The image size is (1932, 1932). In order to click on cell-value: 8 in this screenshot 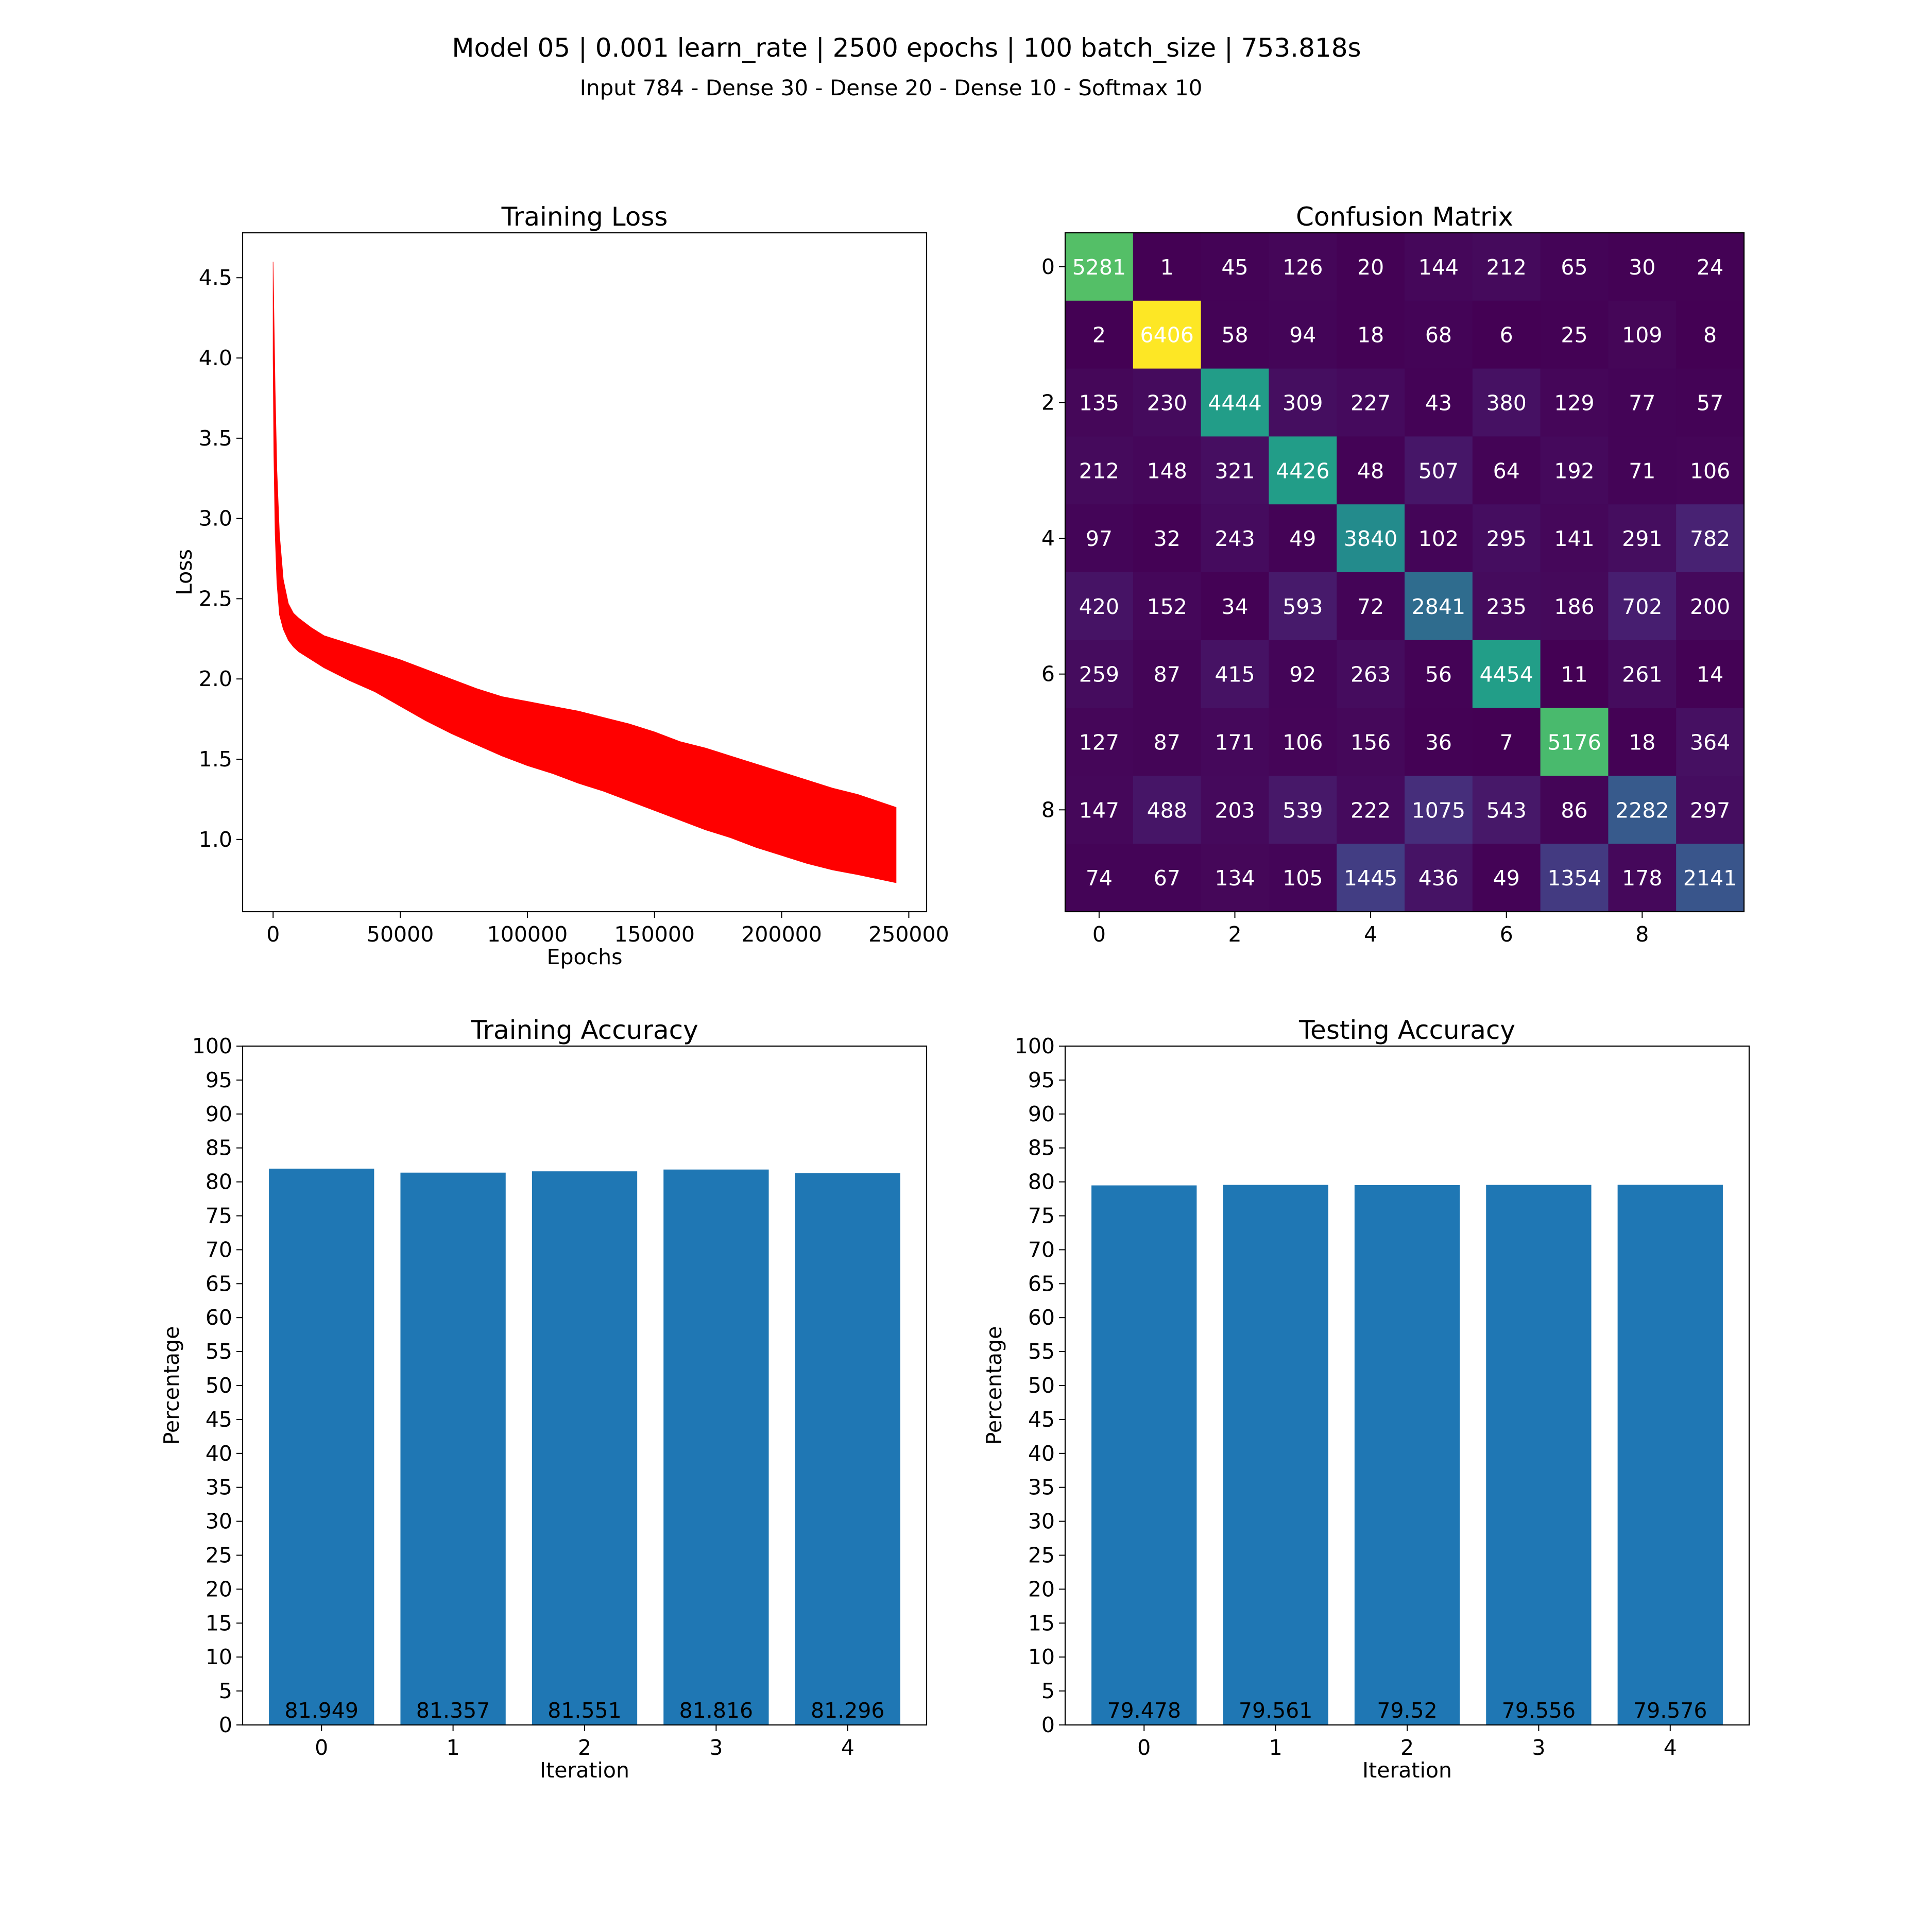, I will do `click(1710, 335)`.